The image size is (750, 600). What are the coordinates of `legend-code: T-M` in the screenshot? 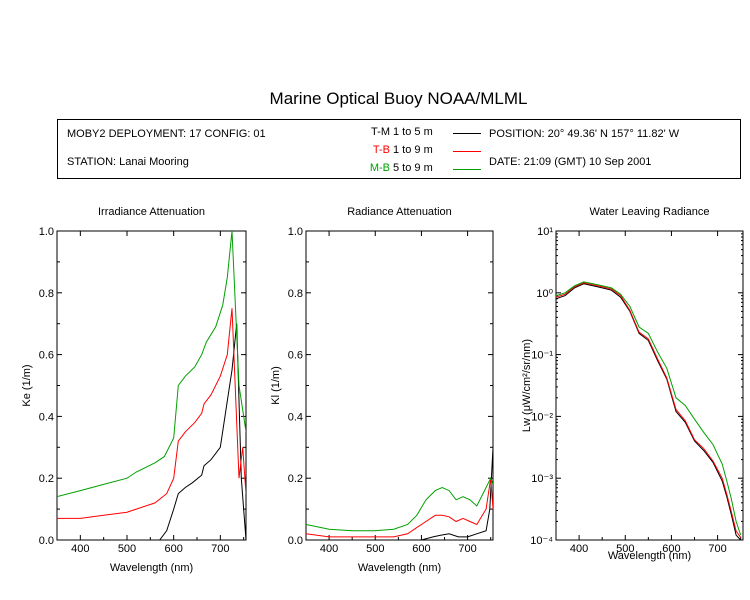 It's located at (380, 132).